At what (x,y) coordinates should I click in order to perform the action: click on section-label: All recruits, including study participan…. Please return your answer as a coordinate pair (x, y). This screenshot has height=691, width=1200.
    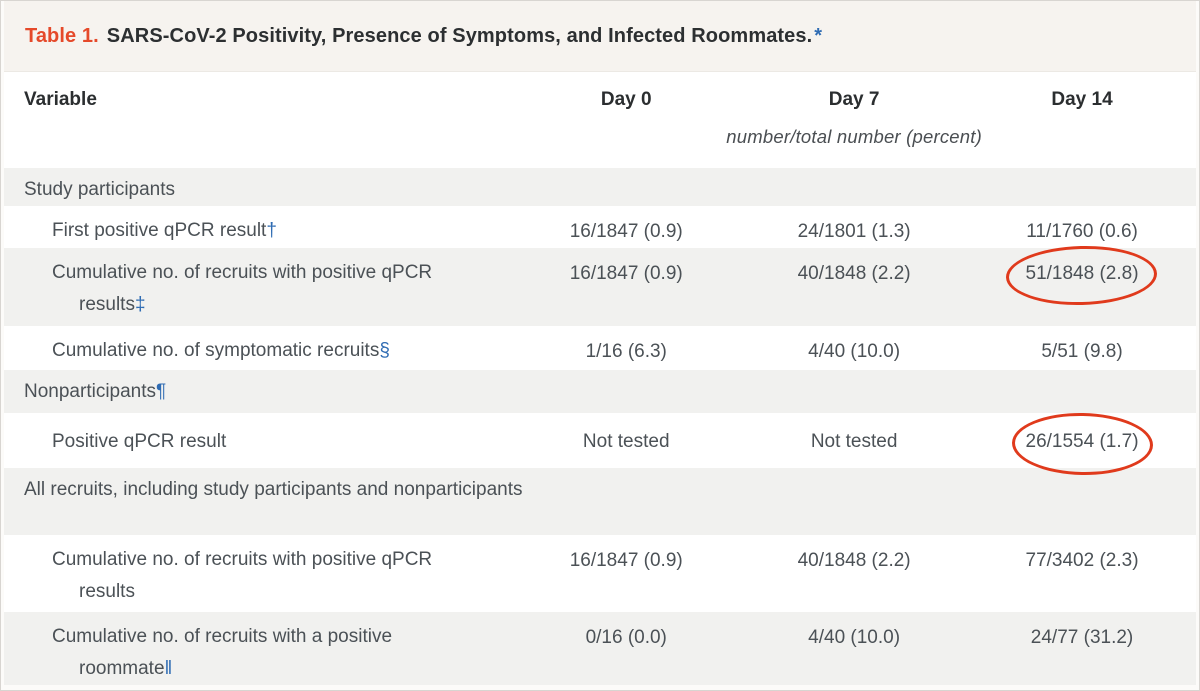
    Looking at the image, I should click on (273, 489).